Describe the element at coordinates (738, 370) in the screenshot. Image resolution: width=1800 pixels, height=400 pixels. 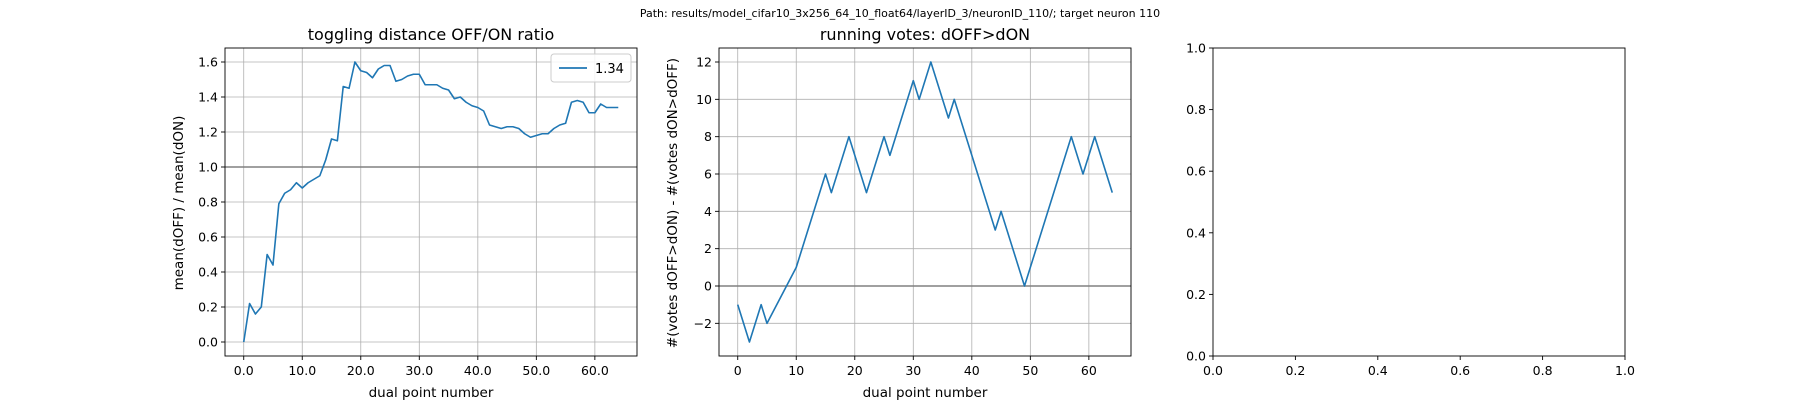
I see `x-tick-label: 0` at that location.